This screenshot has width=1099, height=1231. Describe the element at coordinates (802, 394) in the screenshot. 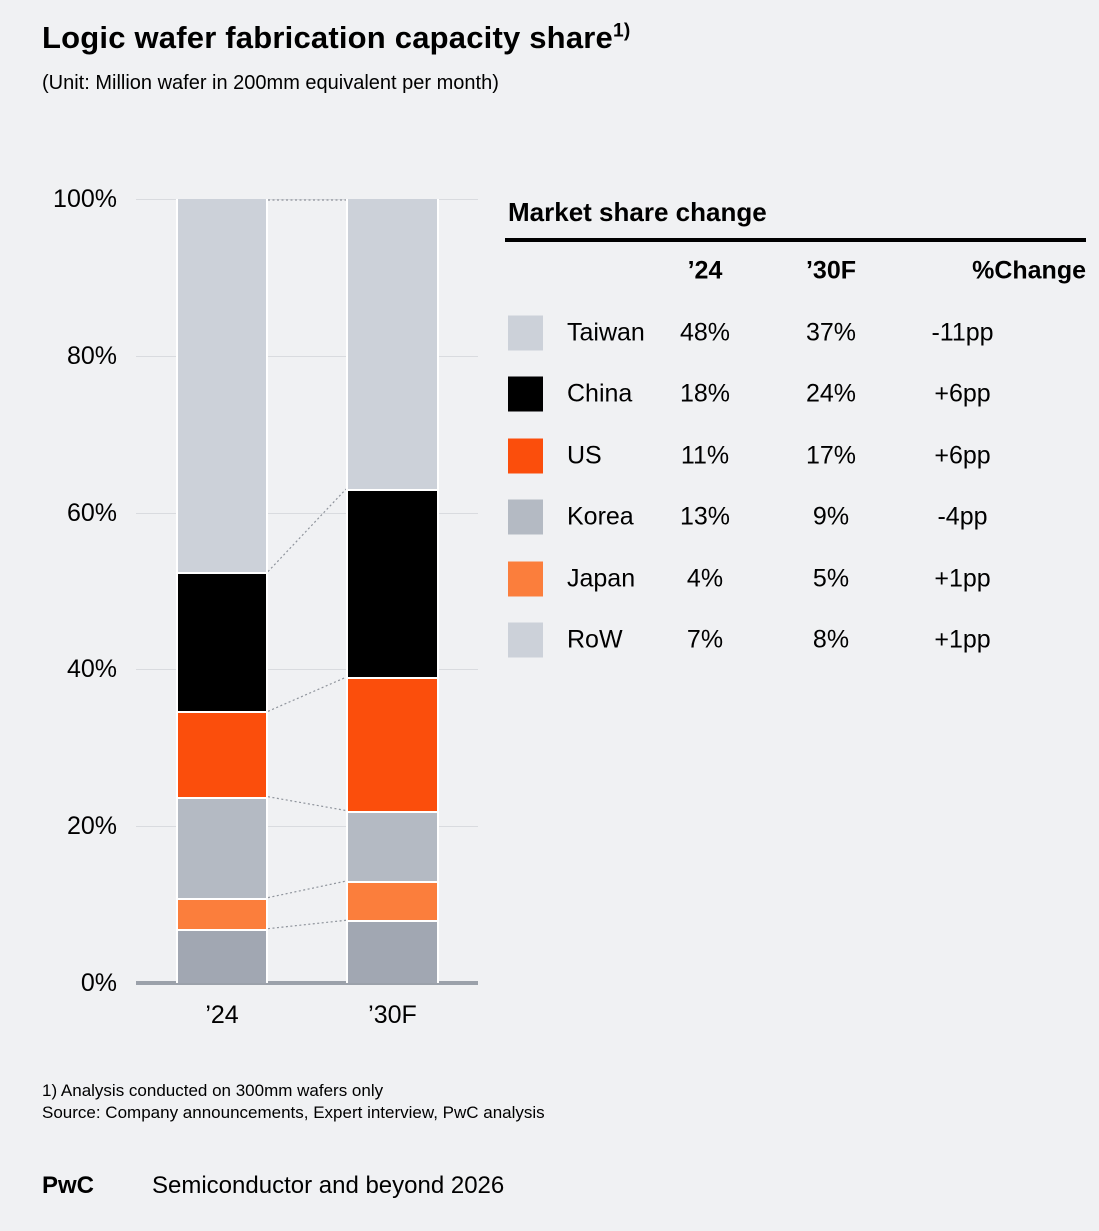

I see `table-row-china: China 18% 24% +6pp` at that location.